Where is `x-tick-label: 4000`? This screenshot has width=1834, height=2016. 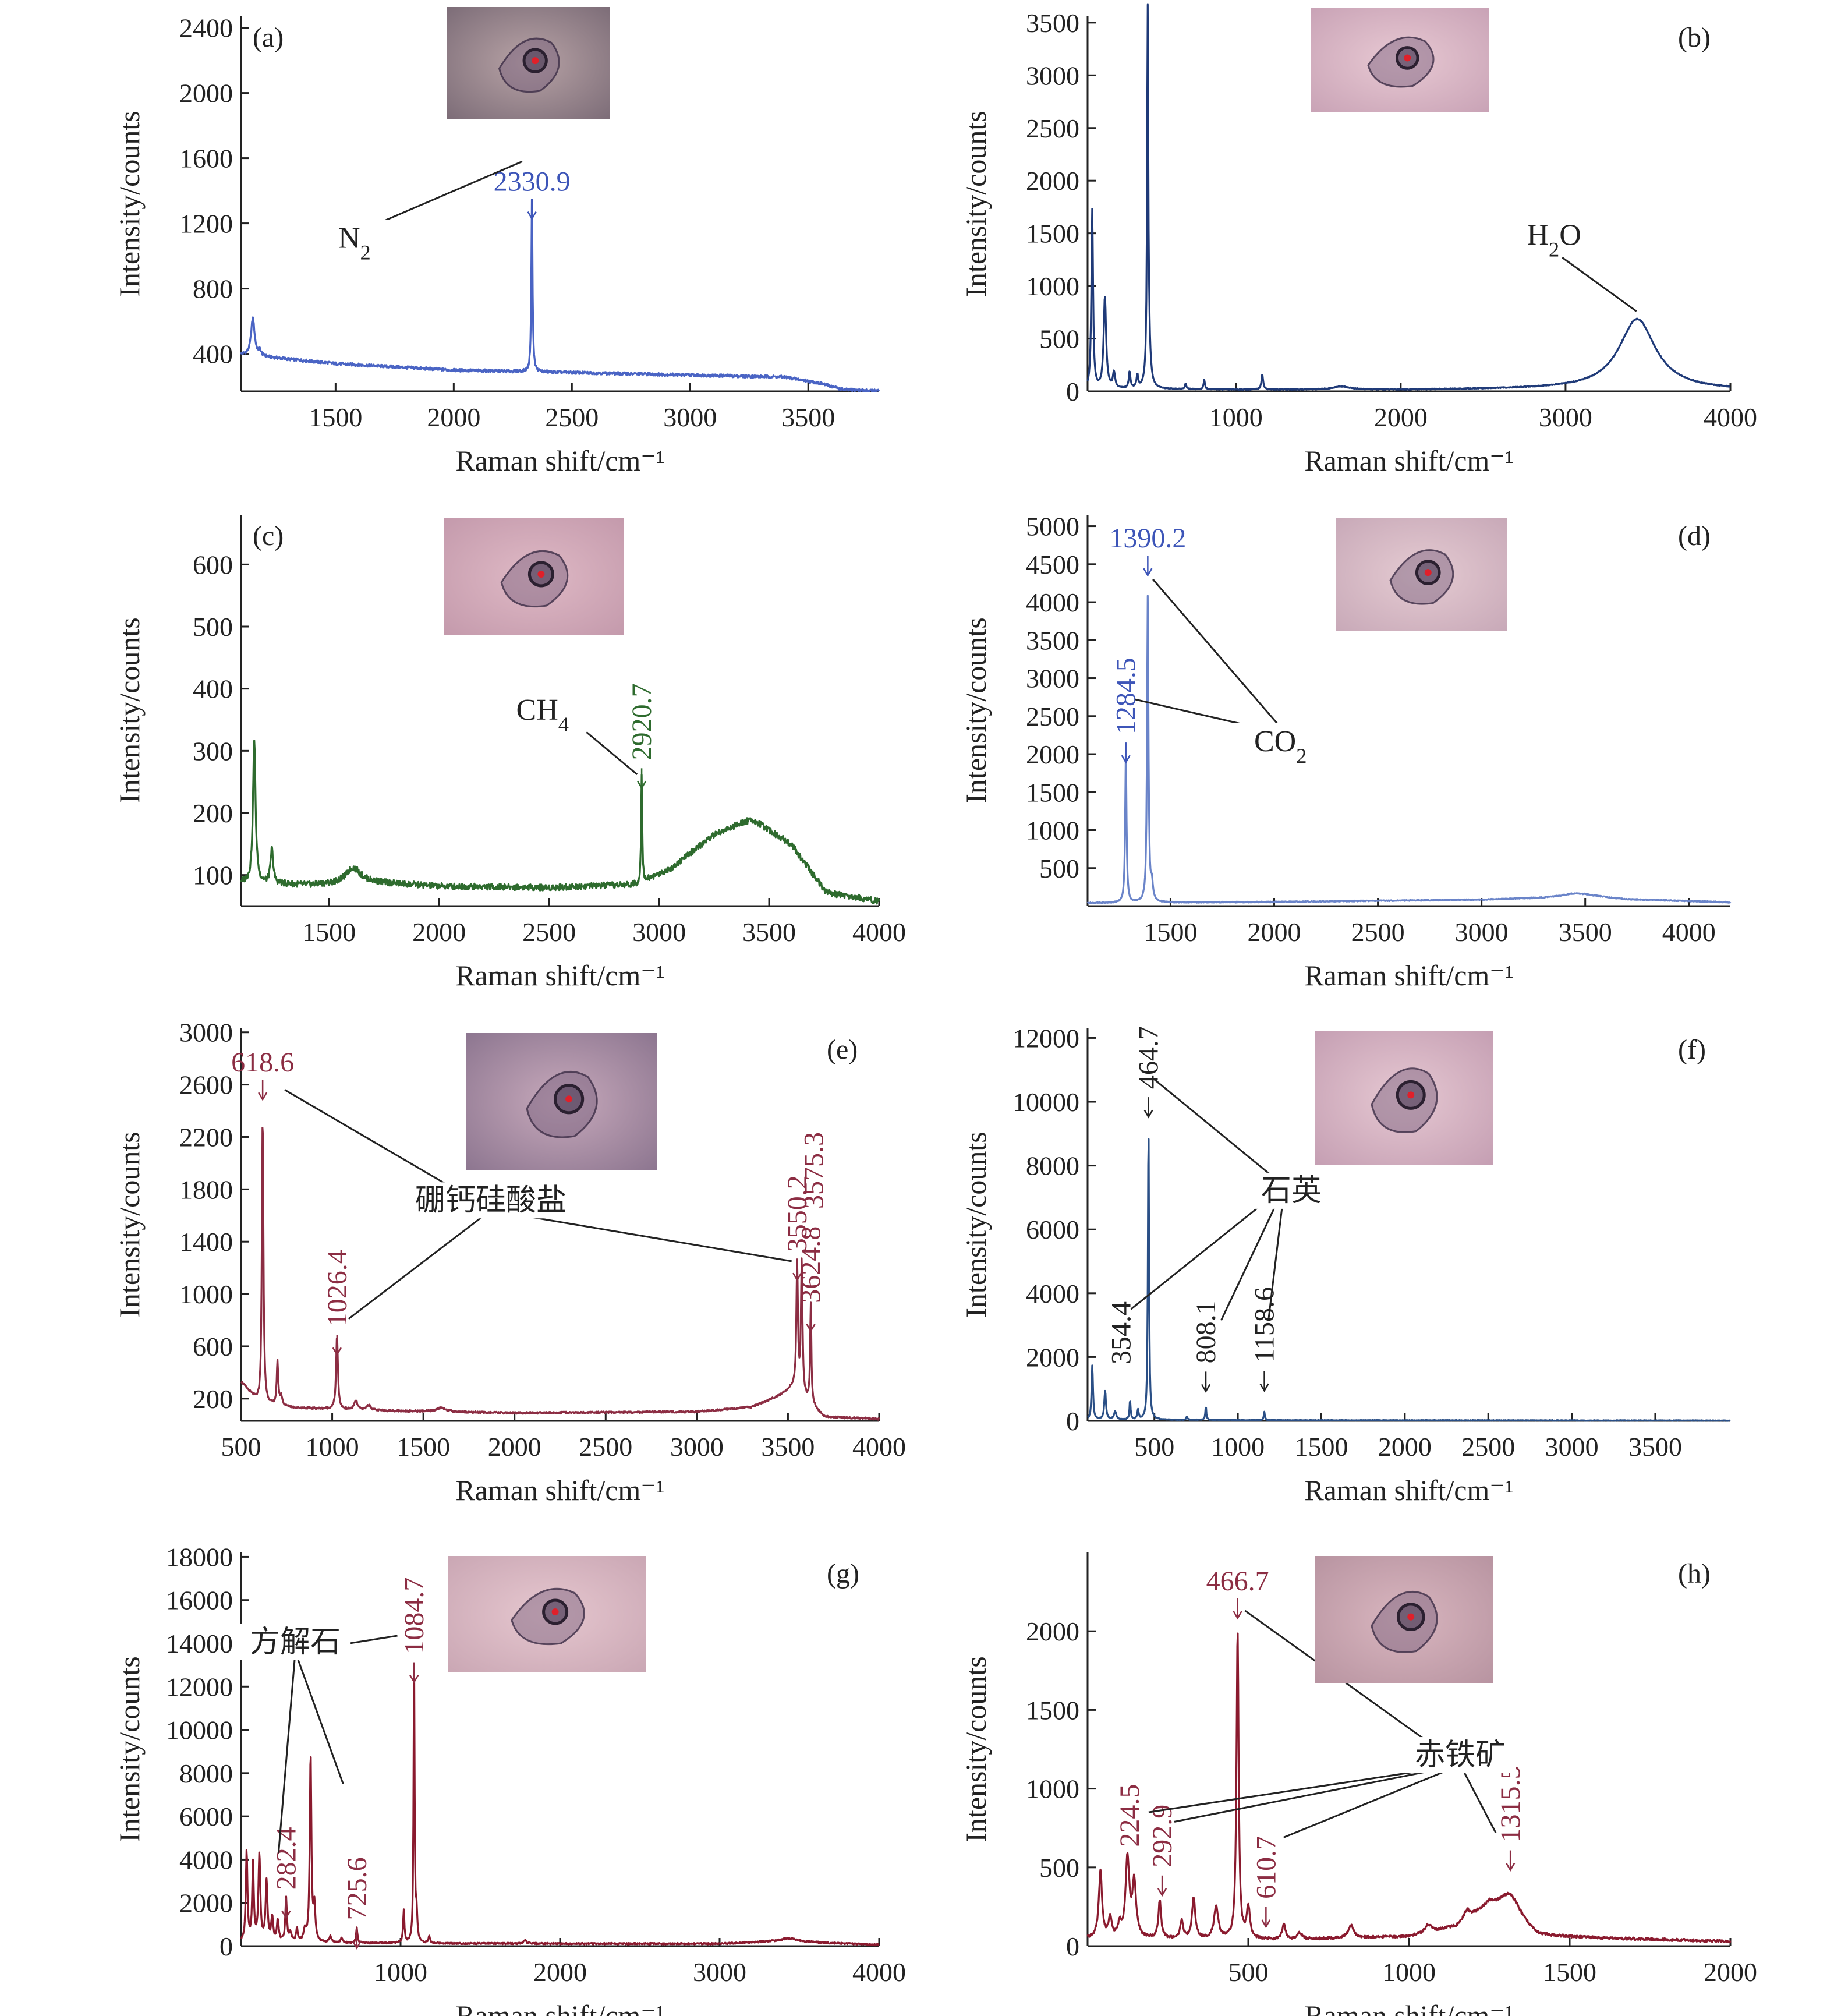
x-tick-label: 4000 is located at coordinates (1689, 932).